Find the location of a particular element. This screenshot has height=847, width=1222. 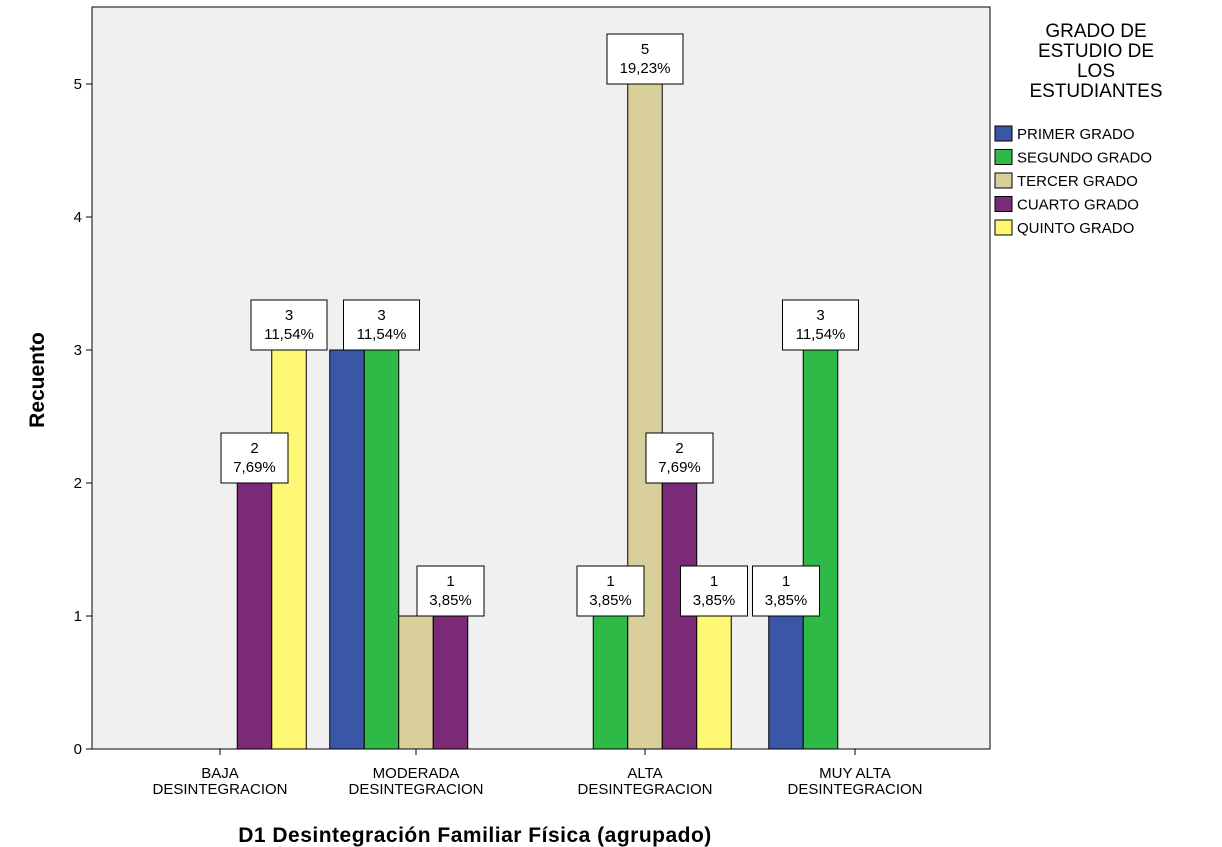

legend-label: PRIMER GRADO is located at coordinates (1076, 134).